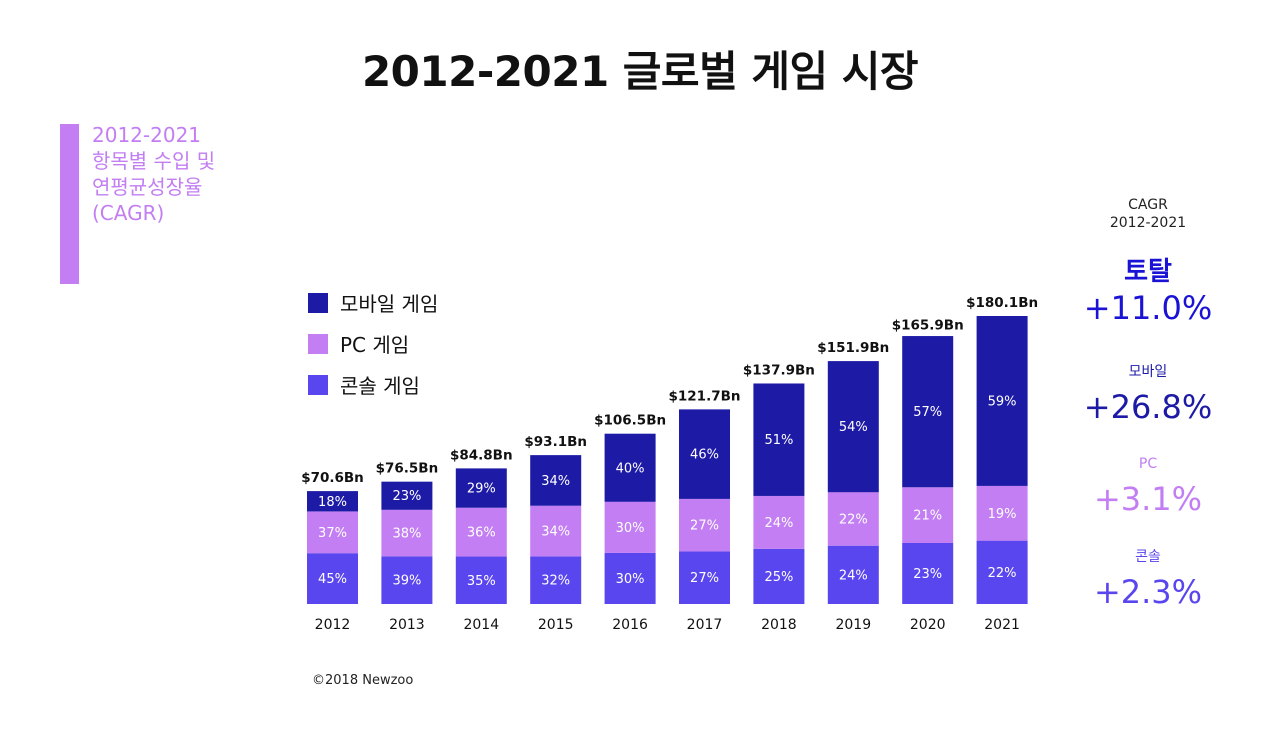  What do you see at coordinates (192, 174) in the screenshot?
I see `subtitle-block: 2012-2021 항목별 수입 및 연평균성장율 (CAGR)` at bounding box center [192, 174].